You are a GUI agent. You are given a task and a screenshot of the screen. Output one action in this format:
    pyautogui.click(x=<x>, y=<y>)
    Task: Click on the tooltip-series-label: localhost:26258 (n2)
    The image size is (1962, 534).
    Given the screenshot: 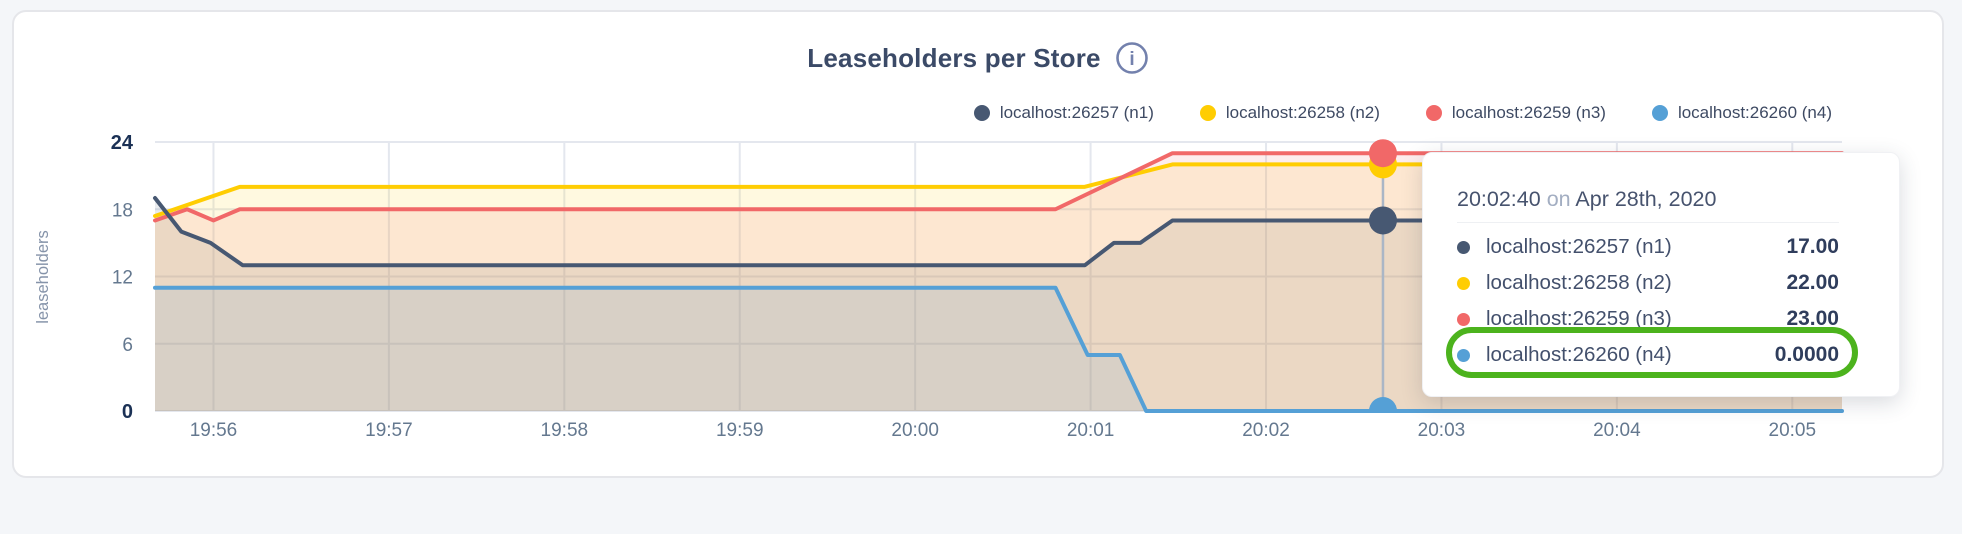 What is the action you would take?
    pyautogui.click(x=1579, y=282)
    